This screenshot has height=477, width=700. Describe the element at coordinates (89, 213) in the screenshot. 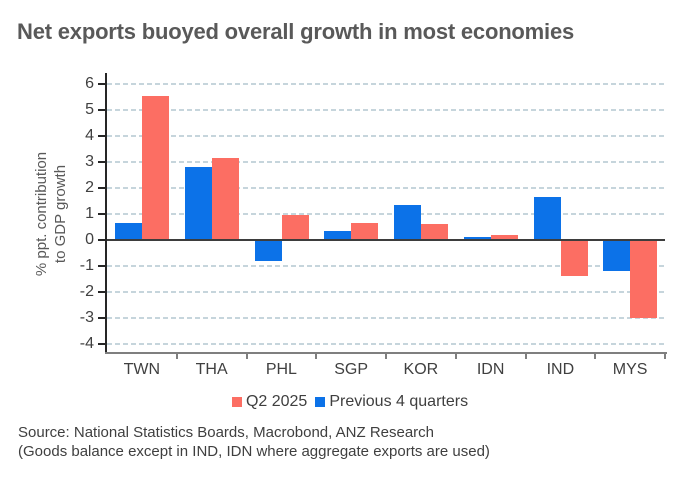

I see `y-tick-label: 1` at that location.